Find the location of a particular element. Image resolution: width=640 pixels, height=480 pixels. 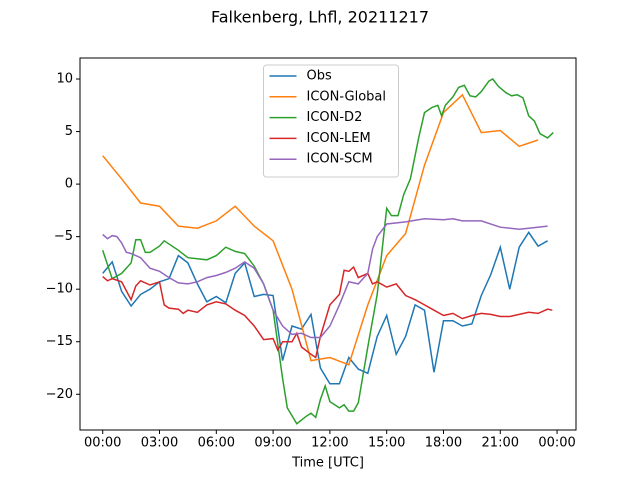

legend-label: ICON-LEM is located at coordinates (339, 138).